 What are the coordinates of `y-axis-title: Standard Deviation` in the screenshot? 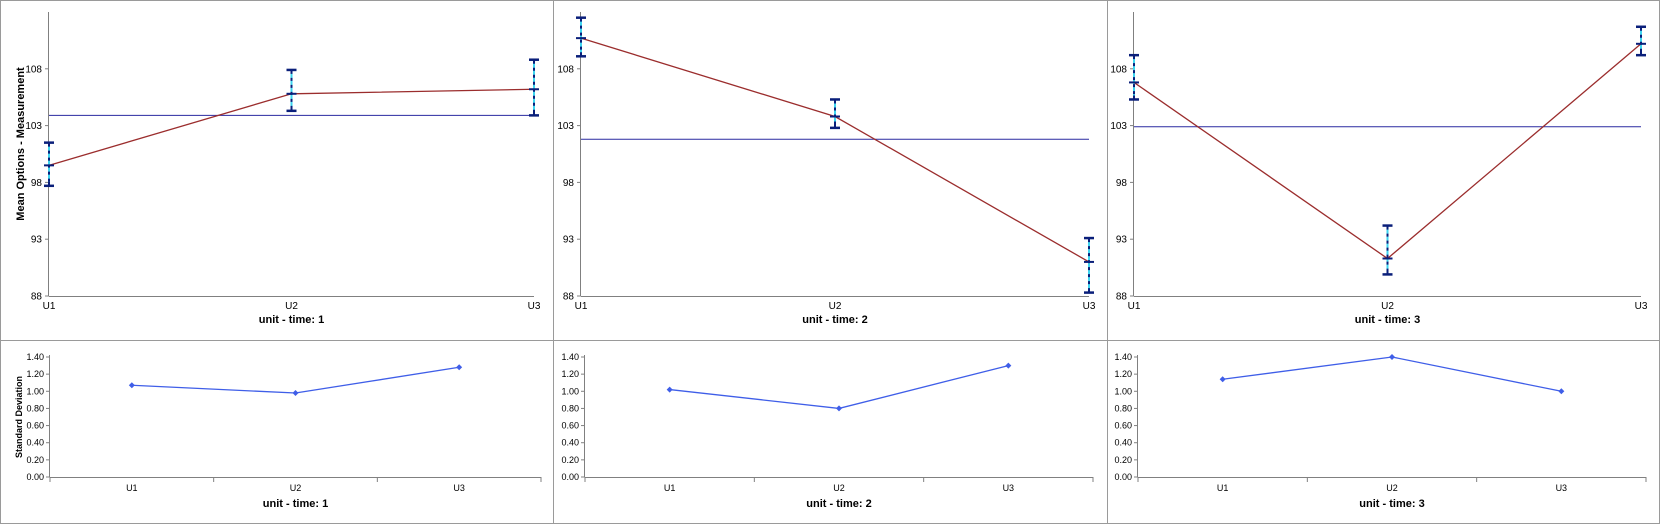 It's located at (19, 417).